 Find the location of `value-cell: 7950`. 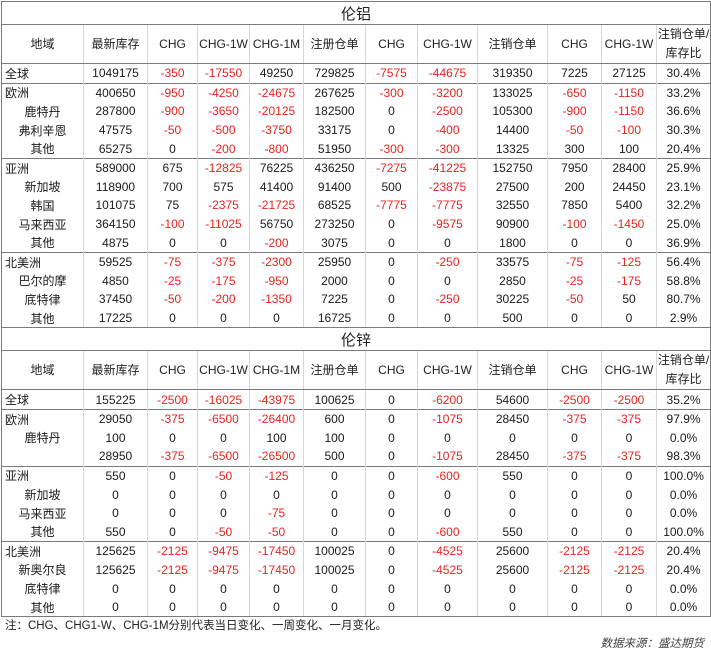

value-cell: 7950 is located at coordinates (574, 167).